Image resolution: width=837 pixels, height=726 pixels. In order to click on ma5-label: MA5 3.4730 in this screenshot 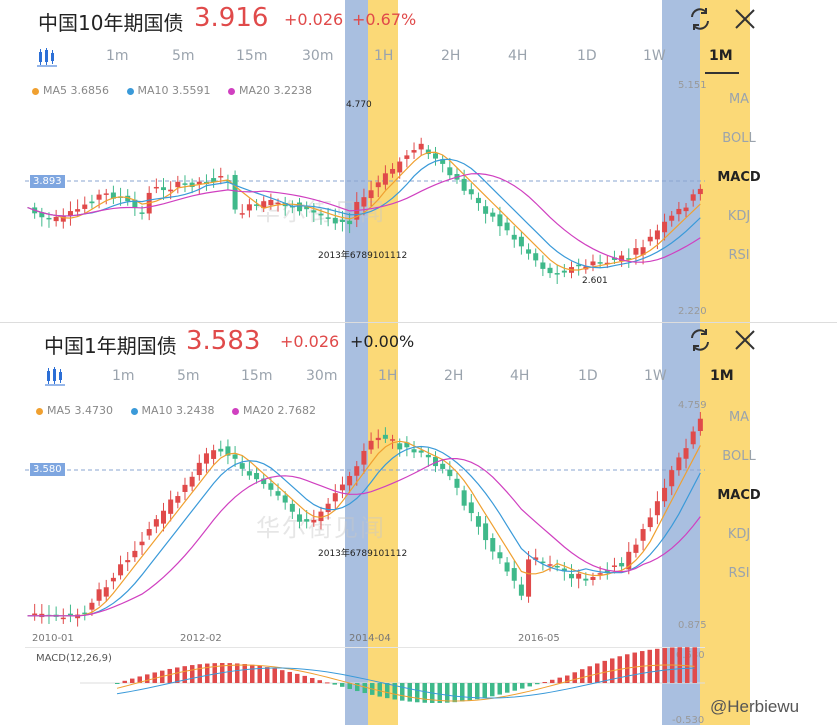, I will do `click(80, 410)`.